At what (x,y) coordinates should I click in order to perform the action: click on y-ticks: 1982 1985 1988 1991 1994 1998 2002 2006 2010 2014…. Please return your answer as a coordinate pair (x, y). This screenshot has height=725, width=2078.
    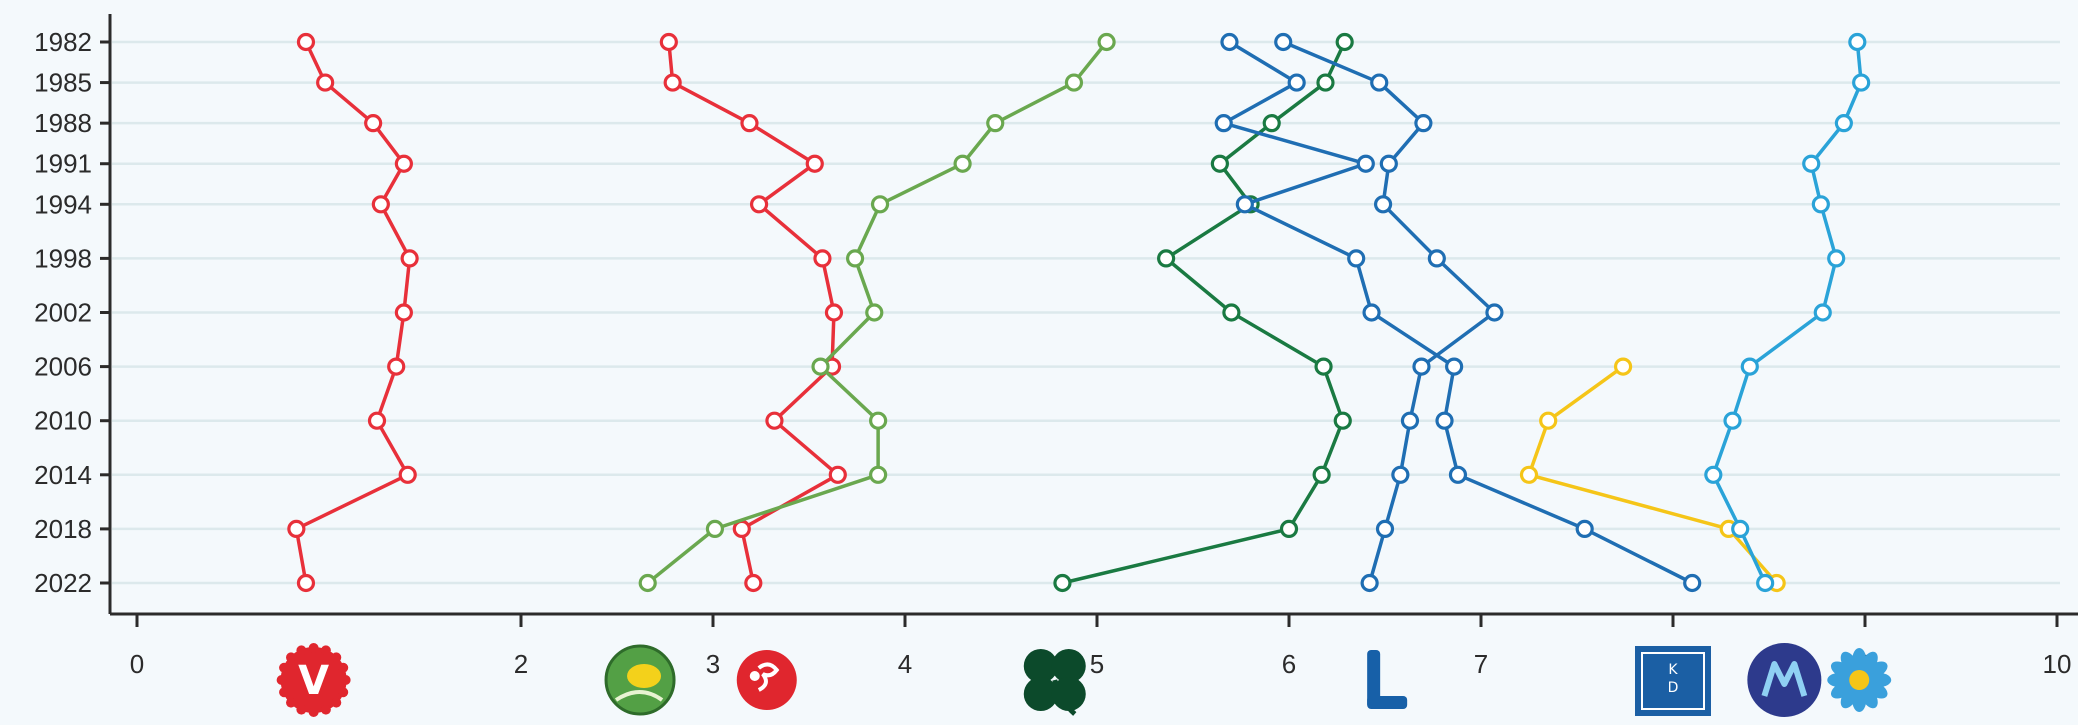
    Looking at the image, I should click on (72, 312).